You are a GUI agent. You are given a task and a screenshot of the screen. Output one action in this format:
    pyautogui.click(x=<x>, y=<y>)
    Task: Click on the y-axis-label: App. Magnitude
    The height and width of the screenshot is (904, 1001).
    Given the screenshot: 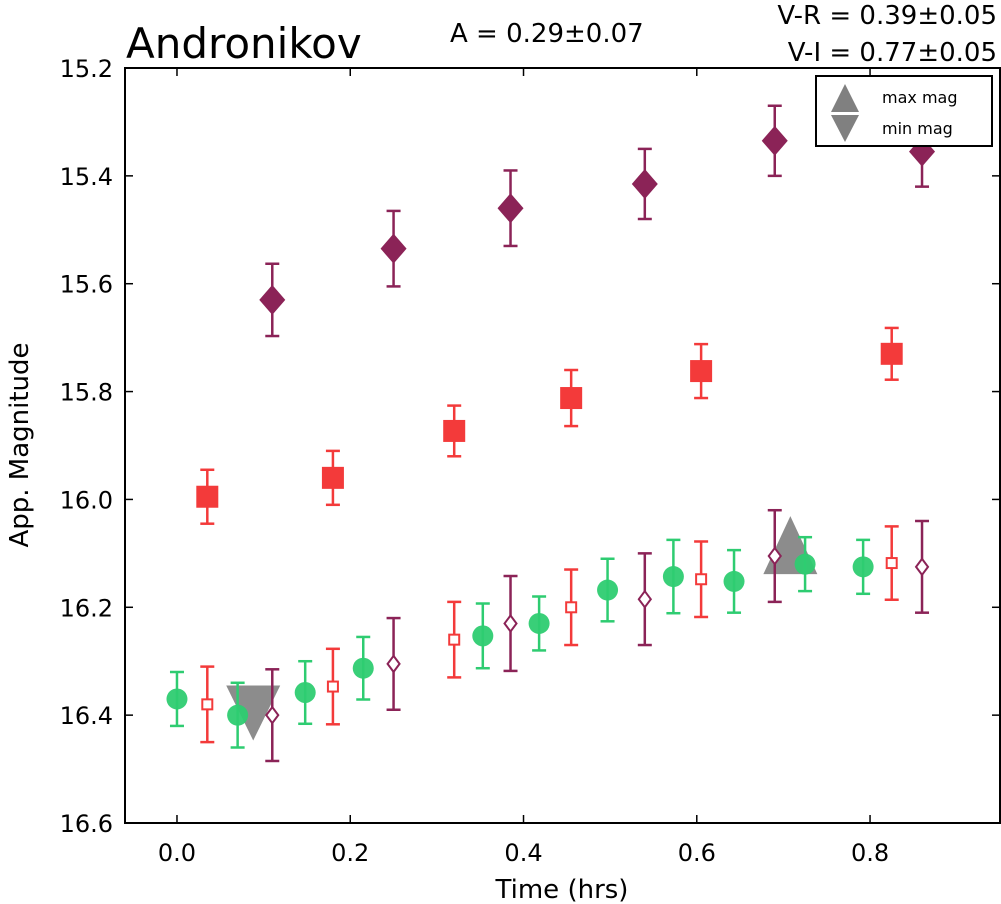 What is the action you would take?
    pyautogui.click(x=20, y=444)
    